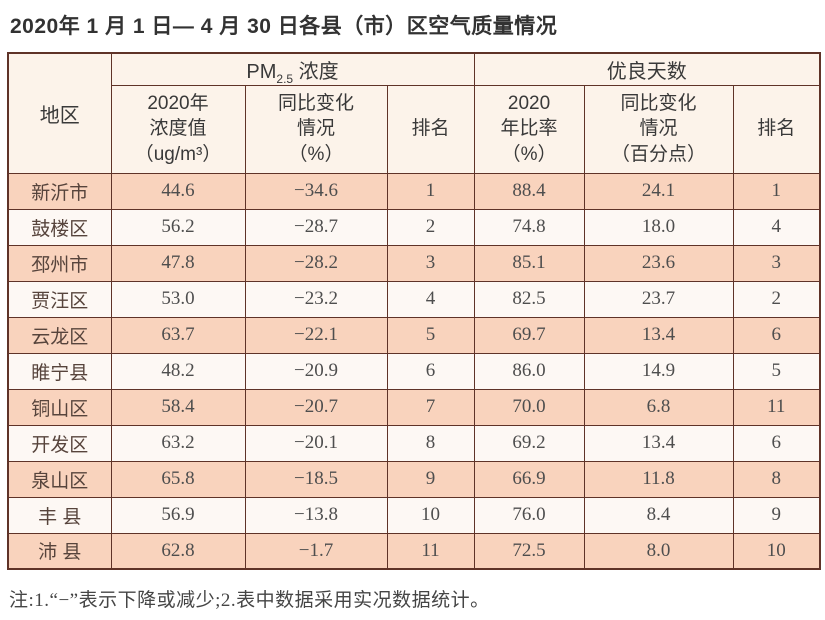  Describe the element at coordinates (529, 371) in the screenshot. I see `cell-gd-ratio: 86.0` at that location.